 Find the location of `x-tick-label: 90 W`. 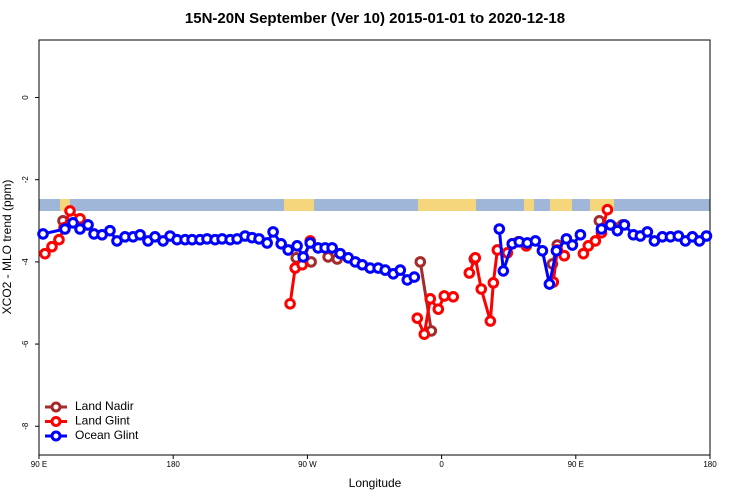

x-tick-label: 90 W is located at coordinates (307, 464).